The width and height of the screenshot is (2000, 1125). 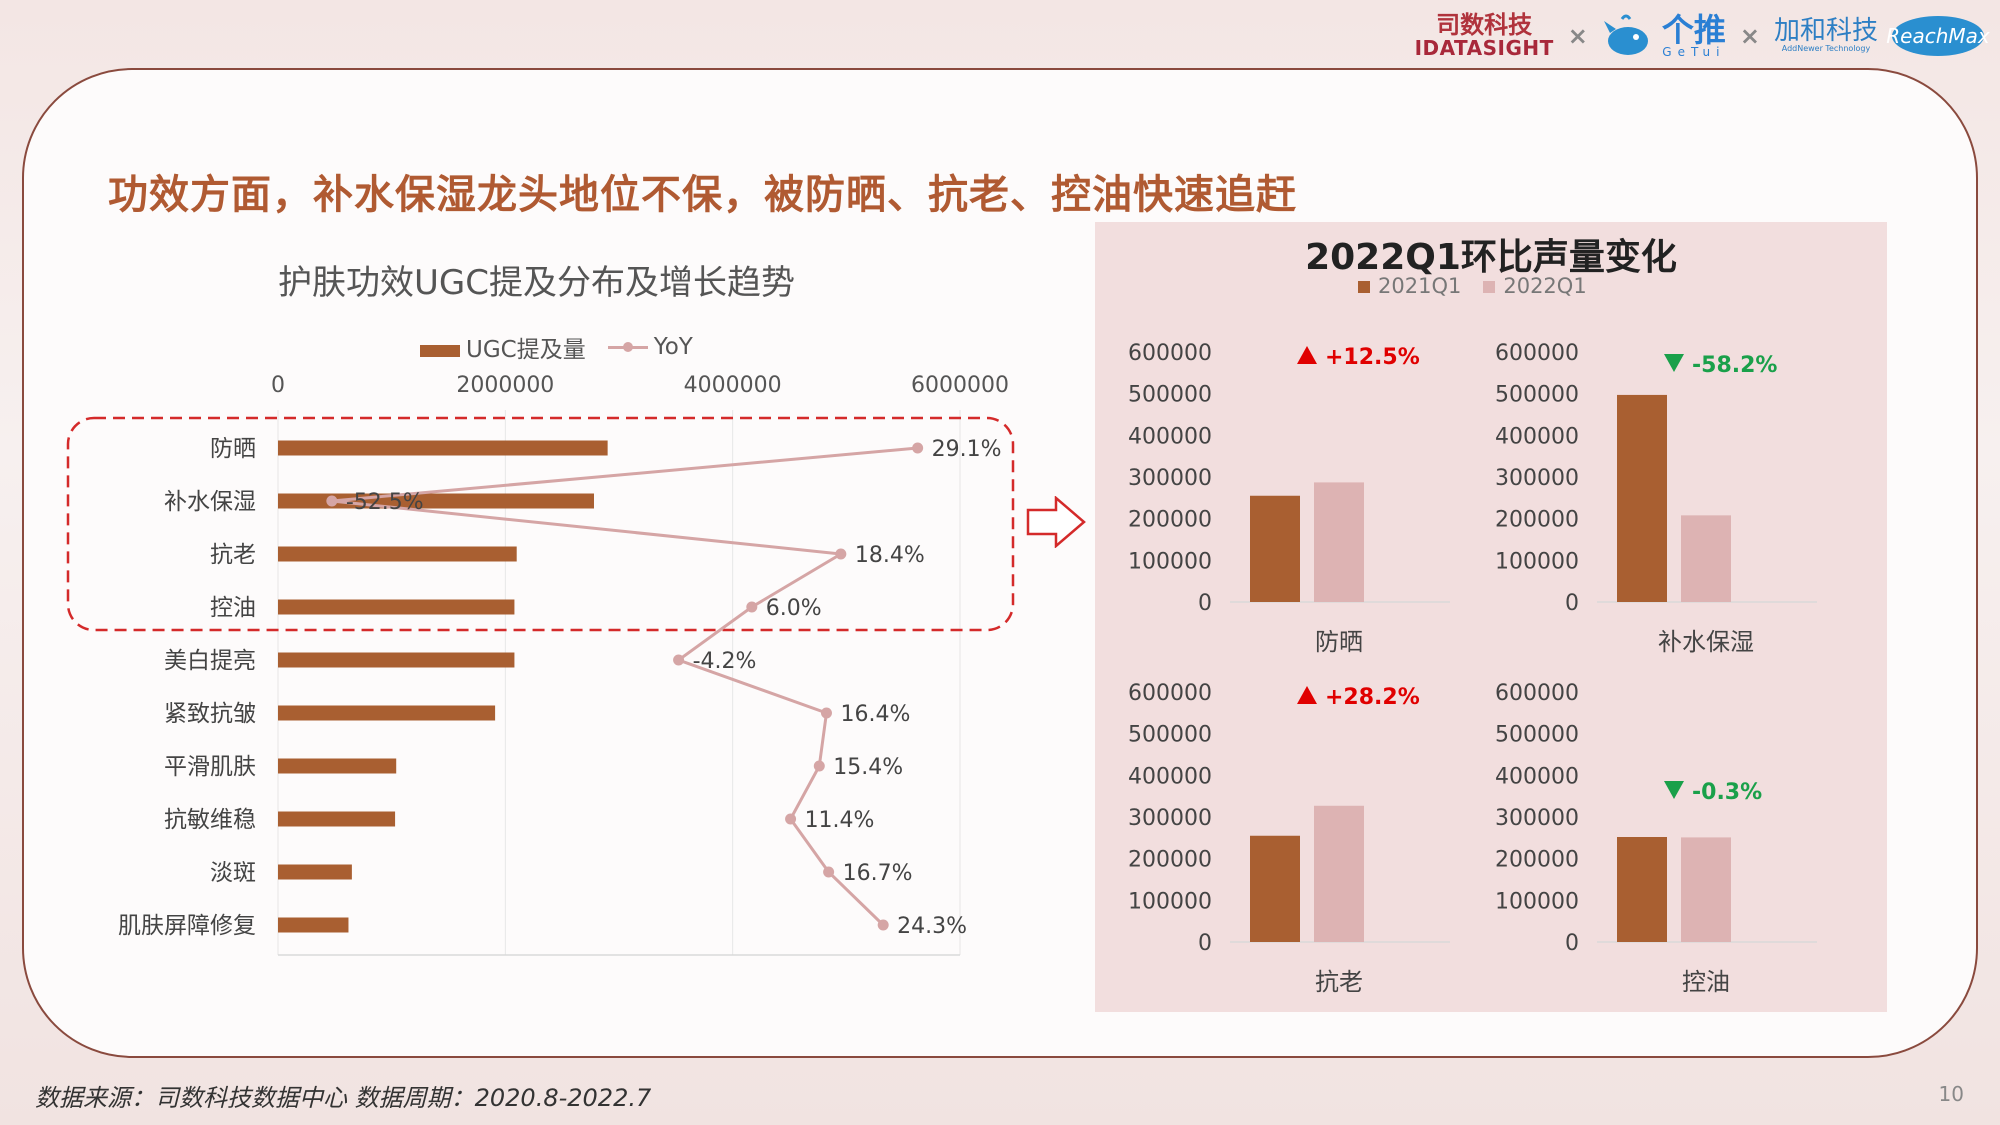 I want to click on yoy-label: 24.3%, so click(x=932, y=926).